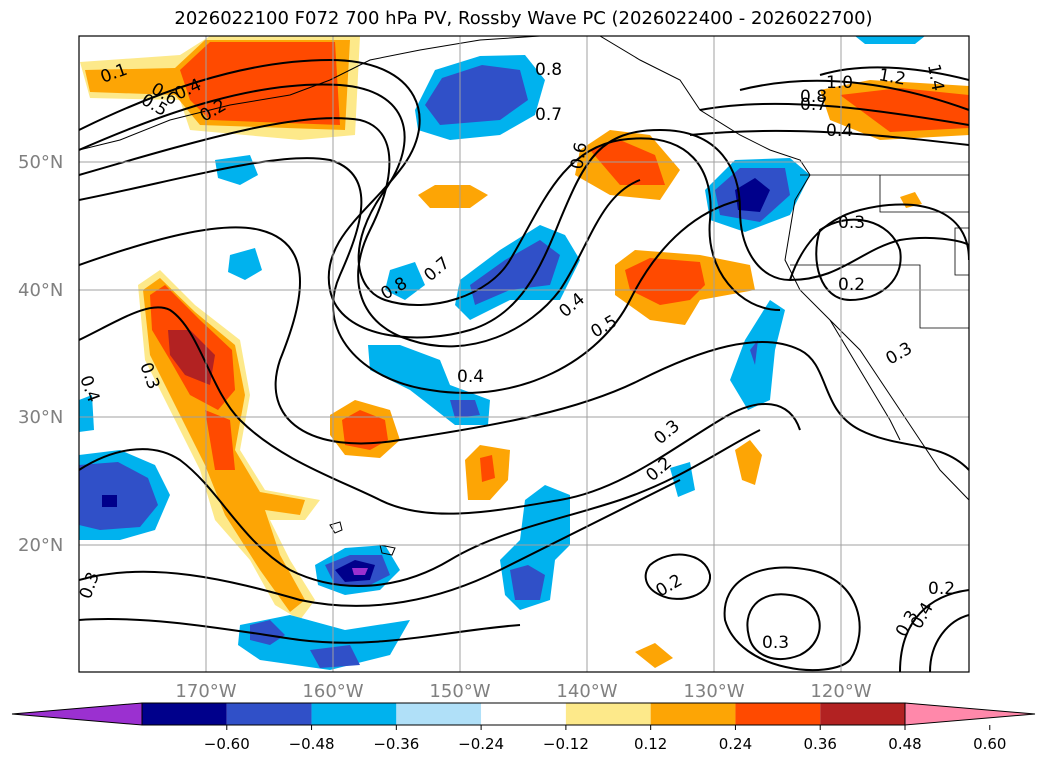  Describe the element at coordinates (523, 691) in the screenshot. I see `lon-labels: 170°W 160°W 150°W 140°W 130°W 120°W` at that location.